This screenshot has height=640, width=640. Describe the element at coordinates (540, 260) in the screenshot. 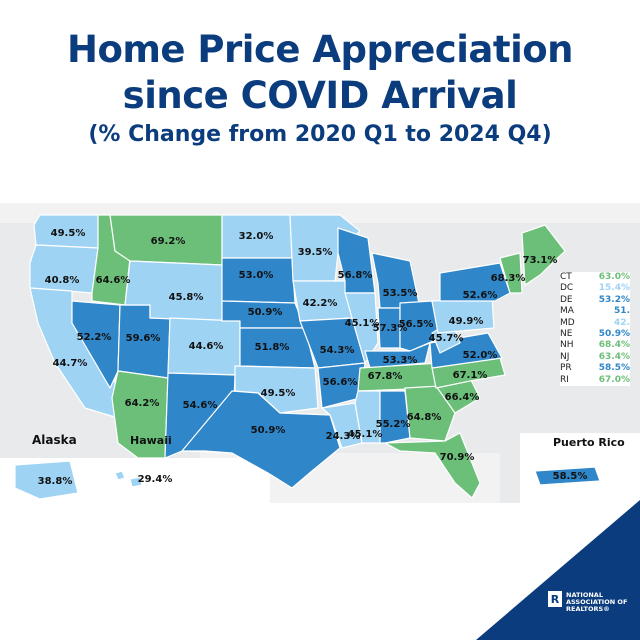

I see `state-label-me: 73.1%` at that location.